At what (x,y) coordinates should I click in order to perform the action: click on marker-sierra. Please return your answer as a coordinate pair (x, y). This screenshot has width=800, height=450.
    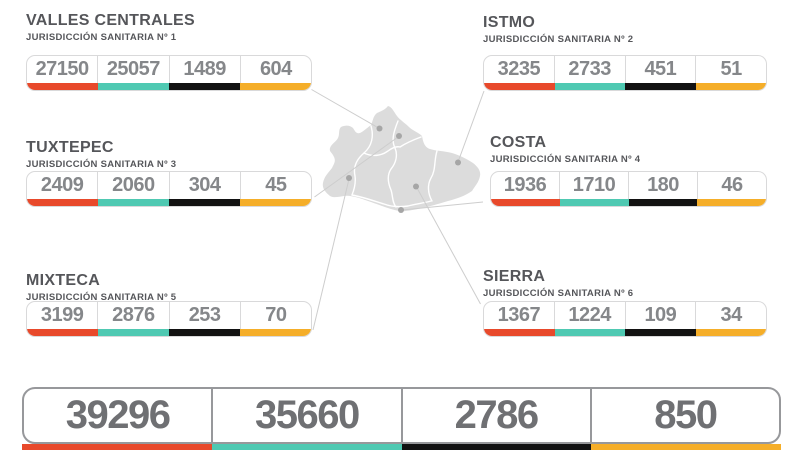
    Looking at the image, I should click on (416, 186).